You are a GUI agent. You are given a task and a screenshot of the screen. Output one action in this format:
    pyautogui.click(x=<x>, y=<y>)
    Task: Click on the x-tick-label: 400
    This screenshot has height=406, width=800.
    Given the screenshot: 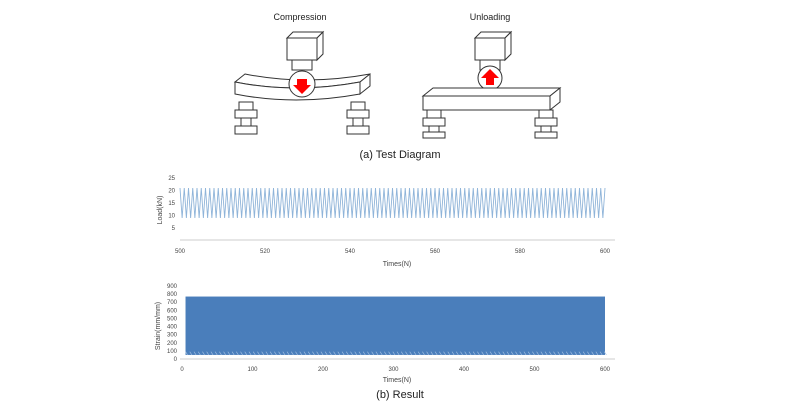 What is the action you would take?
    pyautogui.click(x=464, y=370)
    